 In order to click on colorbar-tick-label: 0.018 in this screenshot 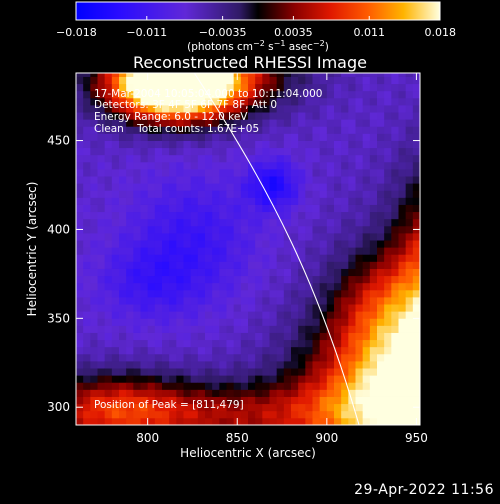, I will do `click(441, 32)`.